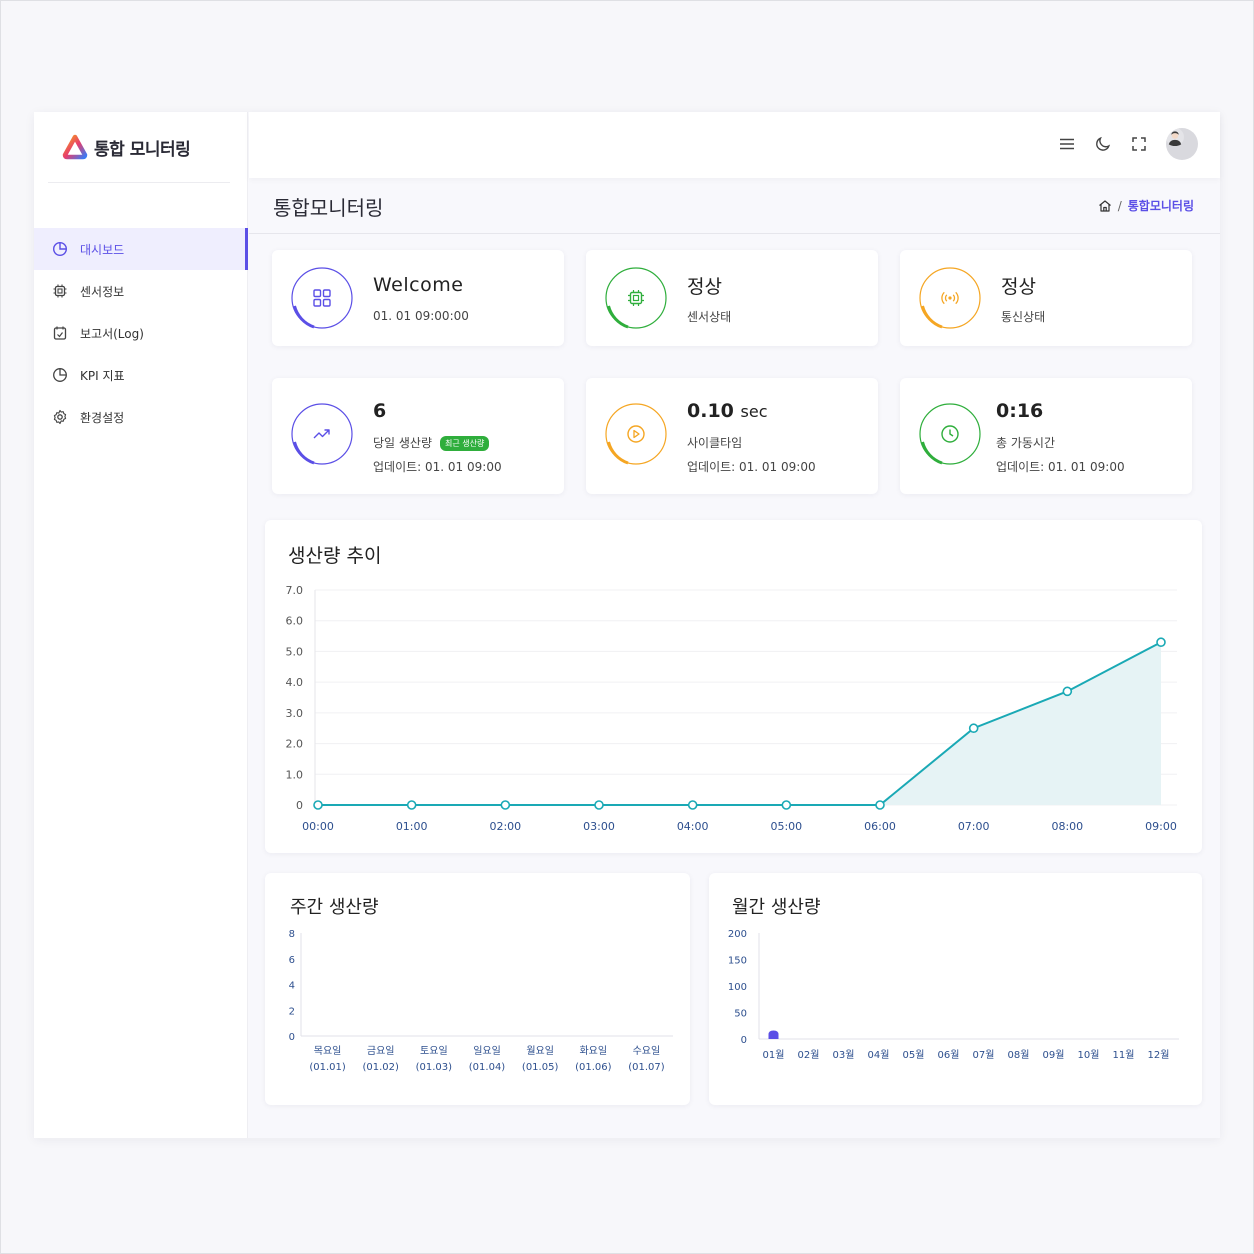 The height and width of the screenshot is (1254, 1254). I want to click on sidebar-nav: 대시보드 센서정보 보고서(Log) KPI 지표 환경설정, so click(141, 333).